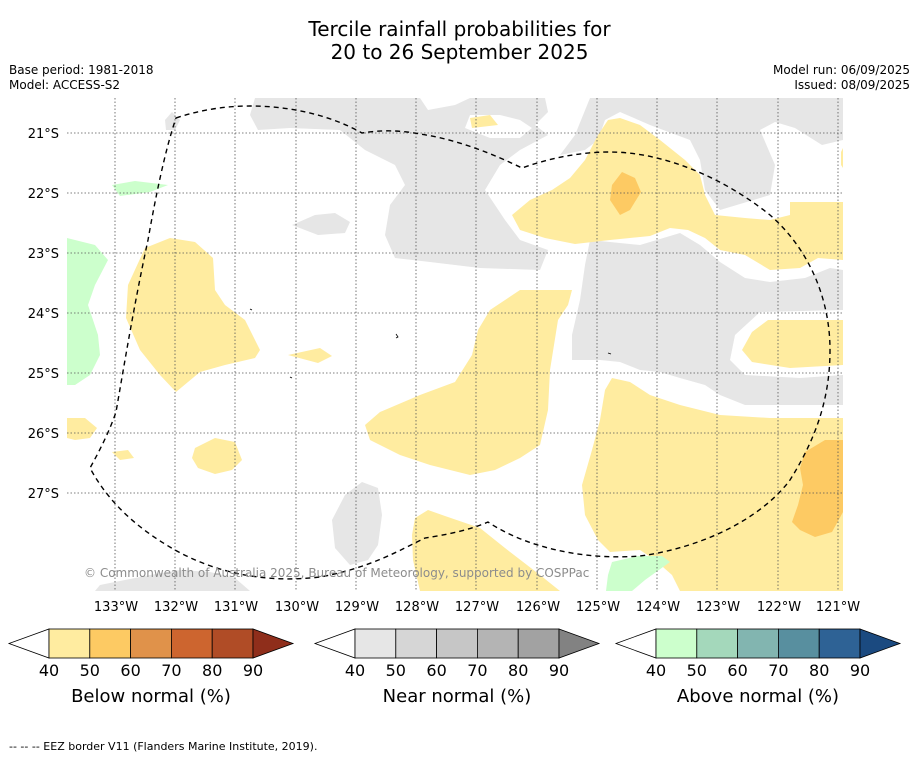  What do you see at coordinates (297, 607) in the screenshot?
I see `lon-label: 130°W` at bounding box center [297, 607].